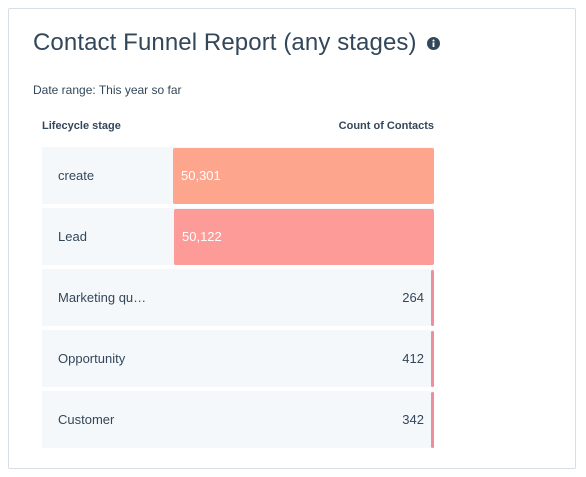 The image size is (586, 477). What do you see at coordinates (92, 358) in the screenshot?
I see `stage-label: Opportunity` at bounding box center [92, 358].